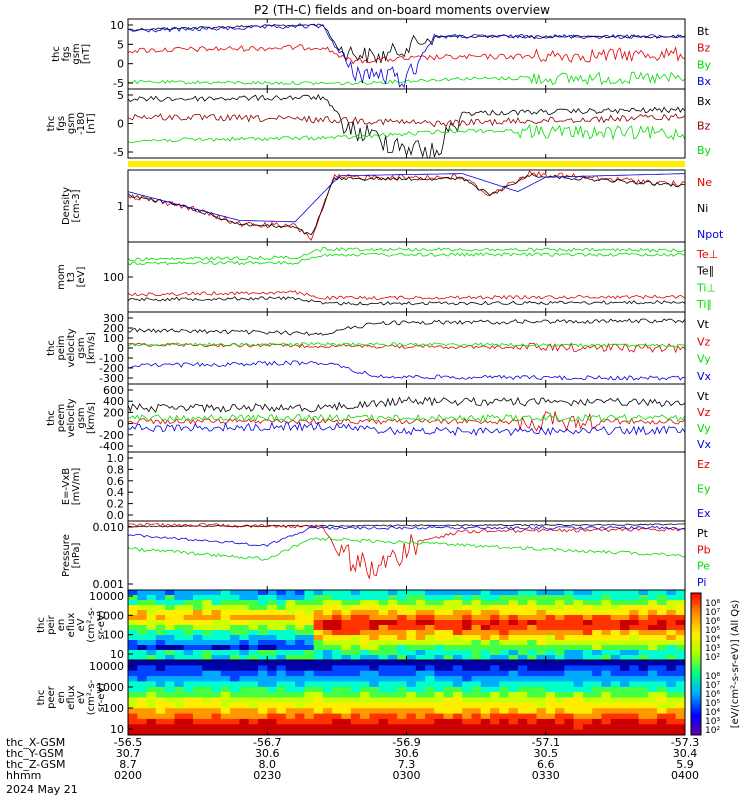 Image resolution: width=750 pixels, height=800 pixels. What do you see at coordinates (35, 753) in the screenshot?
I see `orbit-row-label: thc_Y-GSM` at bounding box center [35, 753].